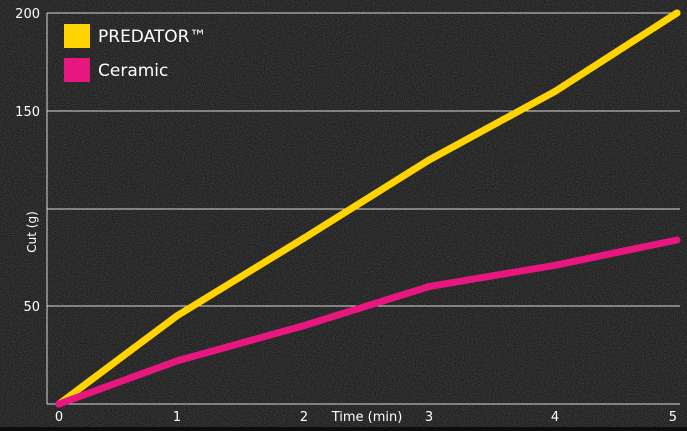  What do you see at coordinates (27, 14) in the screenshot?
I see `y-tick-label: 200` at bounding box center [27, 14].